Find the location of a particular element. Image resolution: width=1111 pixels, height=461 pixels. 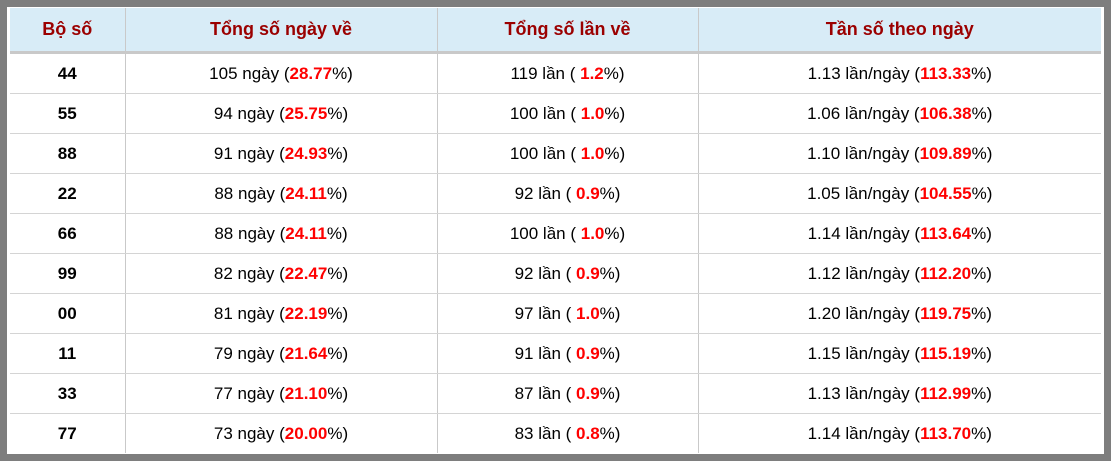

freq-value: 1.05 is located at coordinates (824, 193).